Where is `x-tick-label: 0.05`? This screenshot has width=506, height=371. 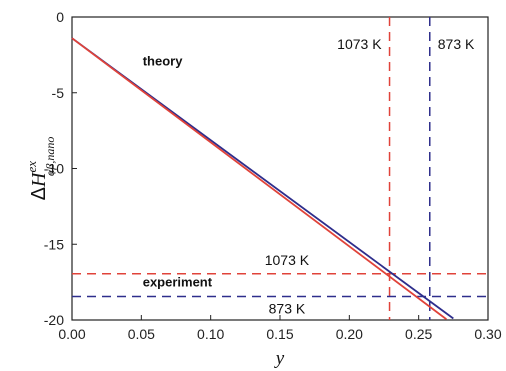 x-tick-label: 0.05 is located at coordinates (141, 334).